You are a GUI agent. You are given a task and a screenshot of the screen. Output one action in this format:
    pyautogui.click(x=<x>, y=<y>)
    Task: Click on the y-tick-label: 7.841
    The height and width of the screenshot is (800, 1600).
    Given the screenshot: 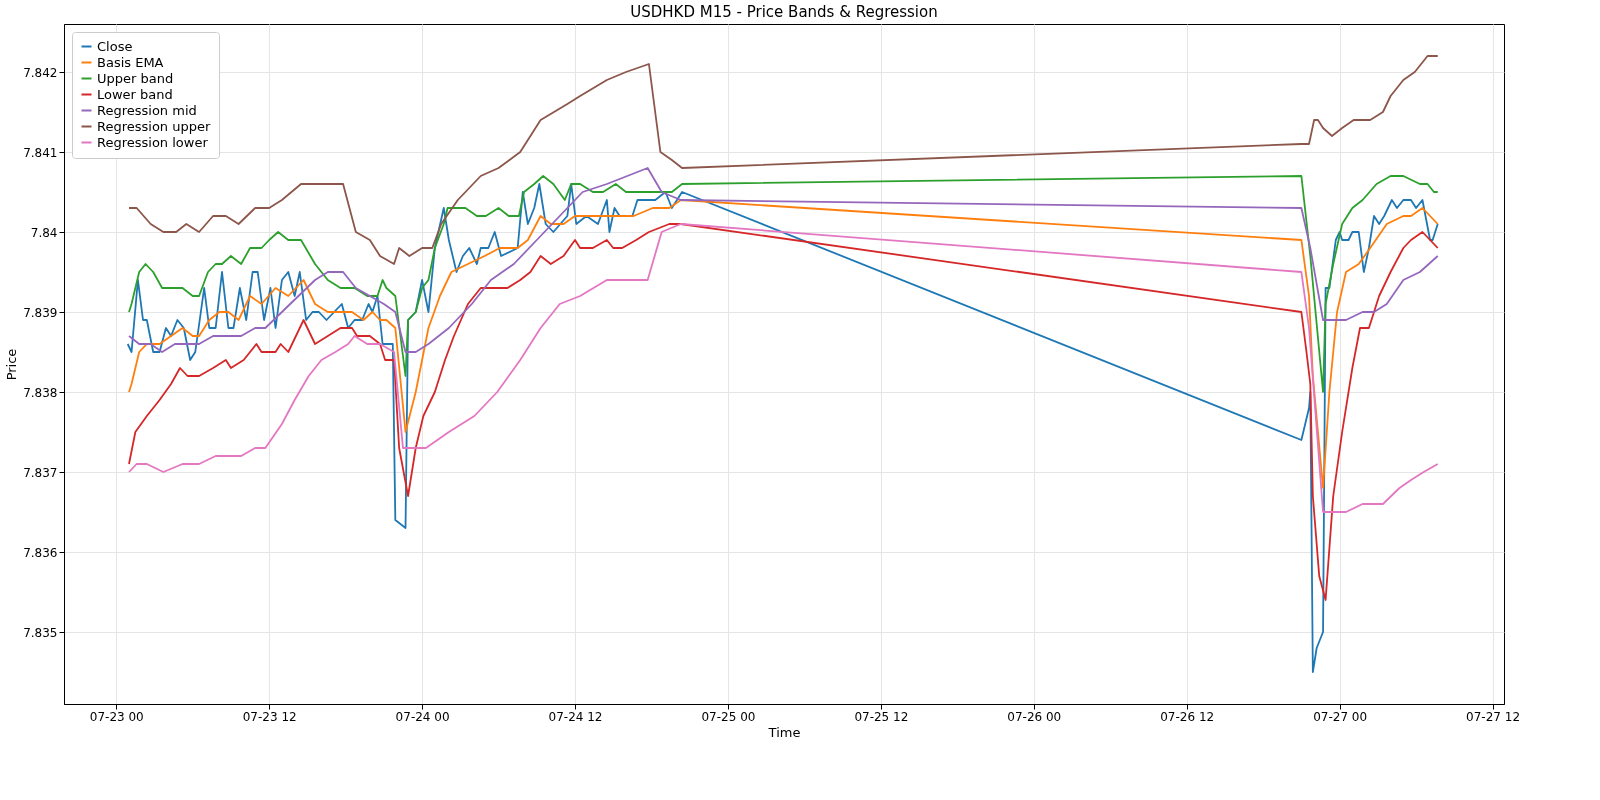 What is the action you would take?
    pyautogui.click(x=40, y=152)
    